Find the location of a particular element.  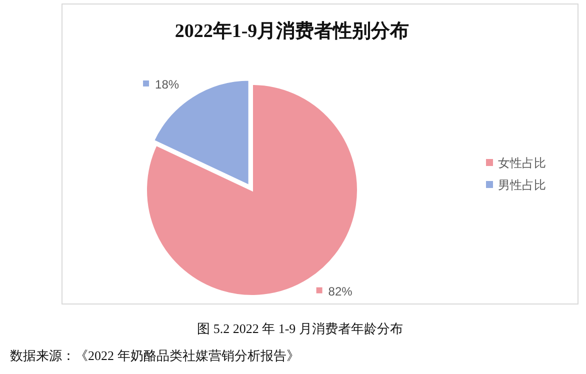

legend-label: 女性占比 is located at coordinates (522, 163).